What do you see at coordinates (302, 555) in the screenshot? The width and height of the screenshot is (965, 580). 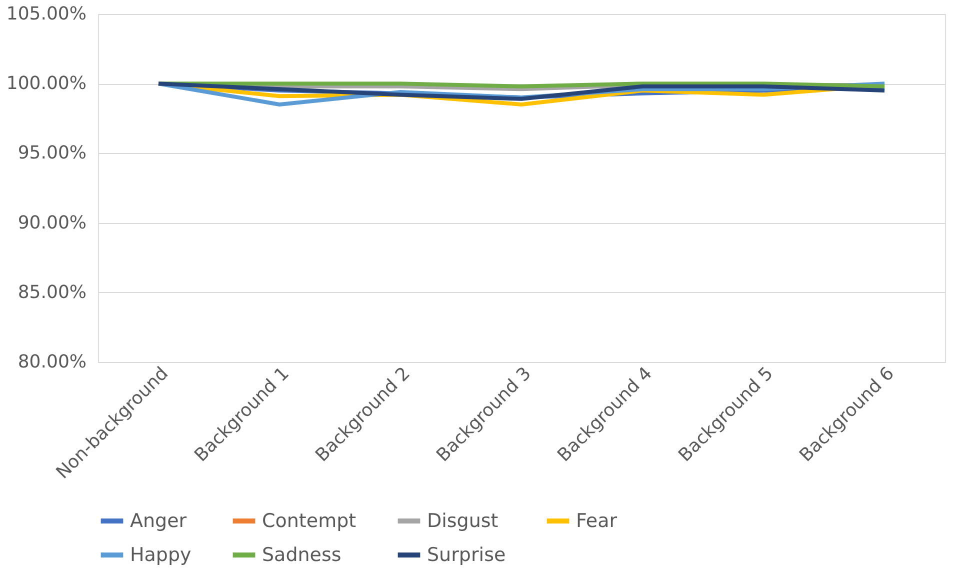 I see `legend-label: Sadness` at bounding box center [302, 555].